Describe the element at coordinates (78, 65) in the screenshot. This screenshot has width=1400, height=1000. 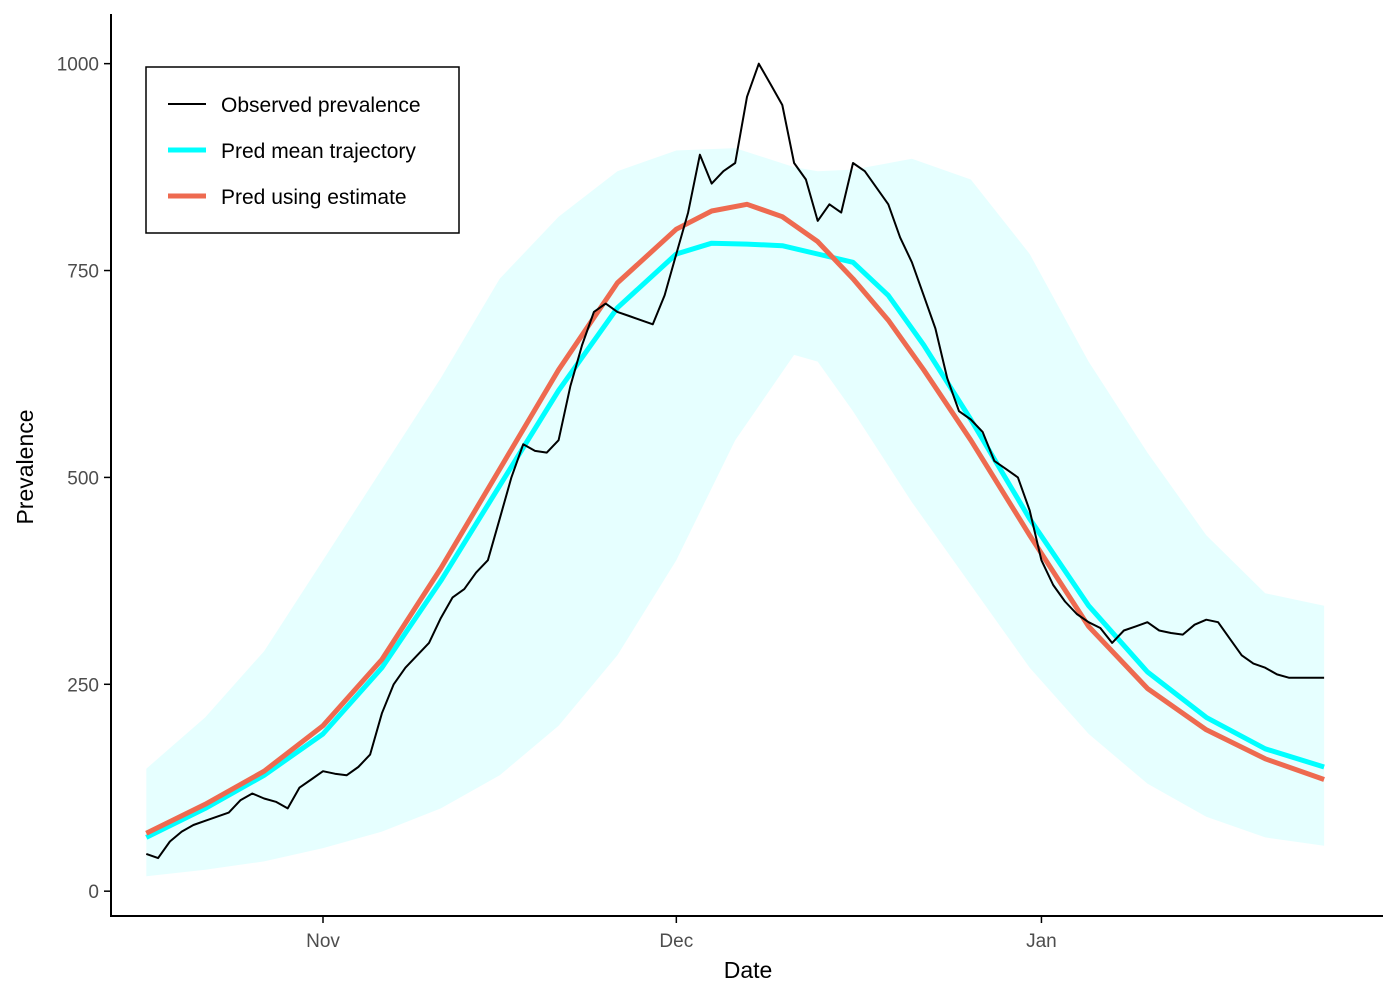
I see `y-tick-label: 1000` at that location.